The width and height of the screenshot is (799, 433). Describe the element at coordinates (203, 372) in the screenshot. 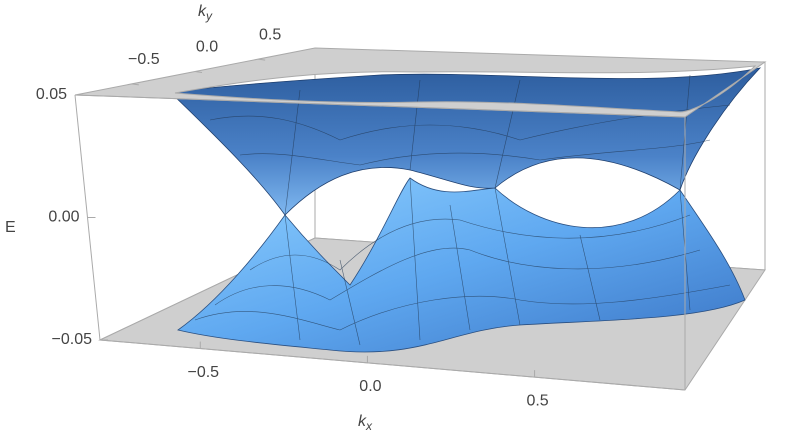

I see `x-tick-label: −0.5` at that location.